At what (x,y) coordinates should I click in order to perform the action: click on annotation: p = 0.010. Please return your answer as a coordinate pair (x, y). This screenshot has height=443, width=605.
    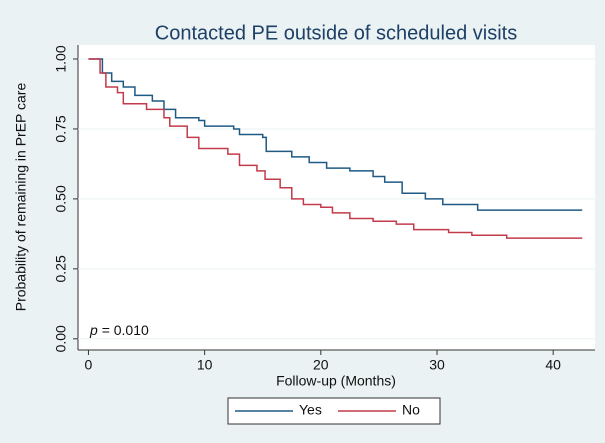
    Looking at the image, I should click on (119, 330).